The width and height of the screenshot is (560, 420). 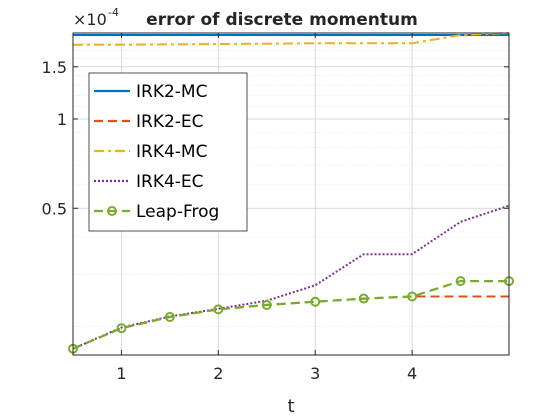 I want to click on series-irk4-mc, so click(x=291, y=39).